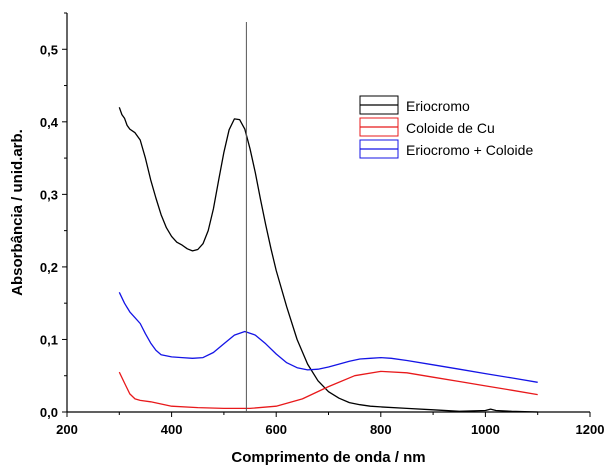 The width and height of the screenshot is (605, 468). Describe the element at coordinates (49, 267) in the screenshot. I see `y-tick-label: 0,2` at that location.